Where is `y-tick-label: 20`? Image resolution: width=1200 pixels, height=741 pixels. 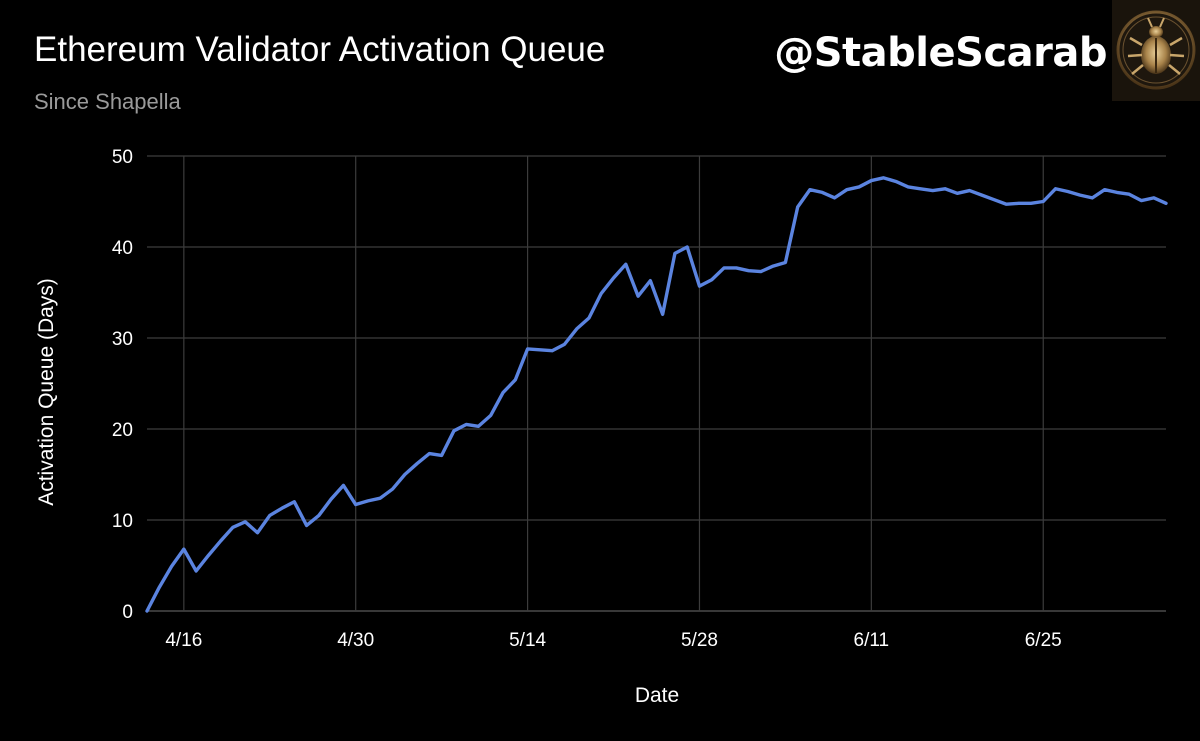
y-tick-label: 20 is located at coordinates (122, 430).